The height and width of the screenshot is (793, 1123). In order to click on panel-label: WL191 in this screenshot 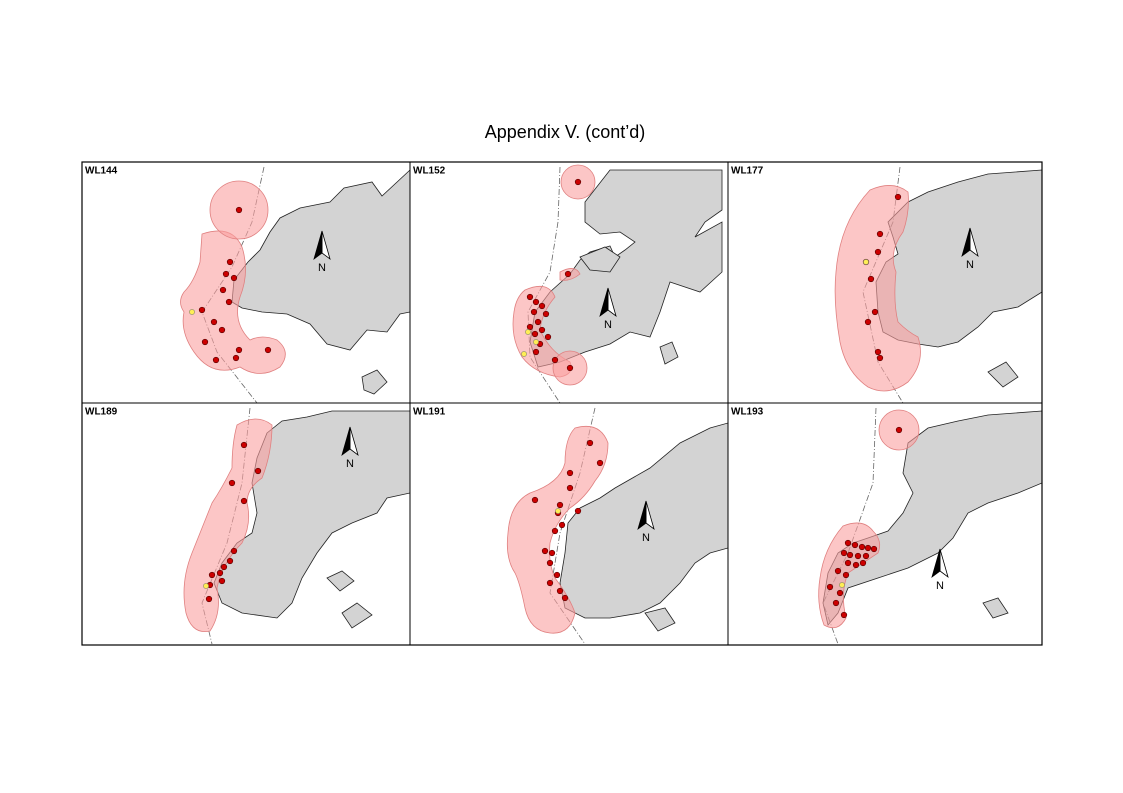, I will do `click(429, 412)`.